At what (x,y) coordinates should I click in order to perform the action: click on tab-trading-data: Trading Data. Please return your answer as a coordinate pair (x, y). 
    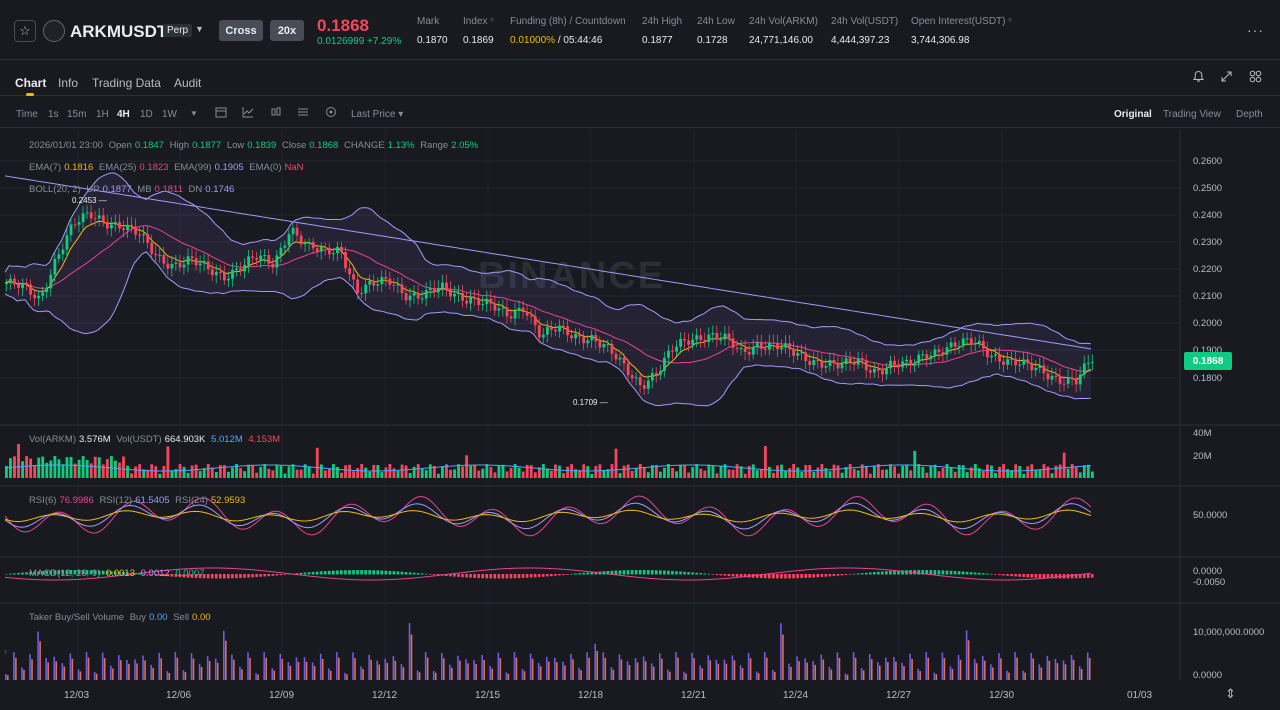
    Looking at the image, I should click on (126, 83).